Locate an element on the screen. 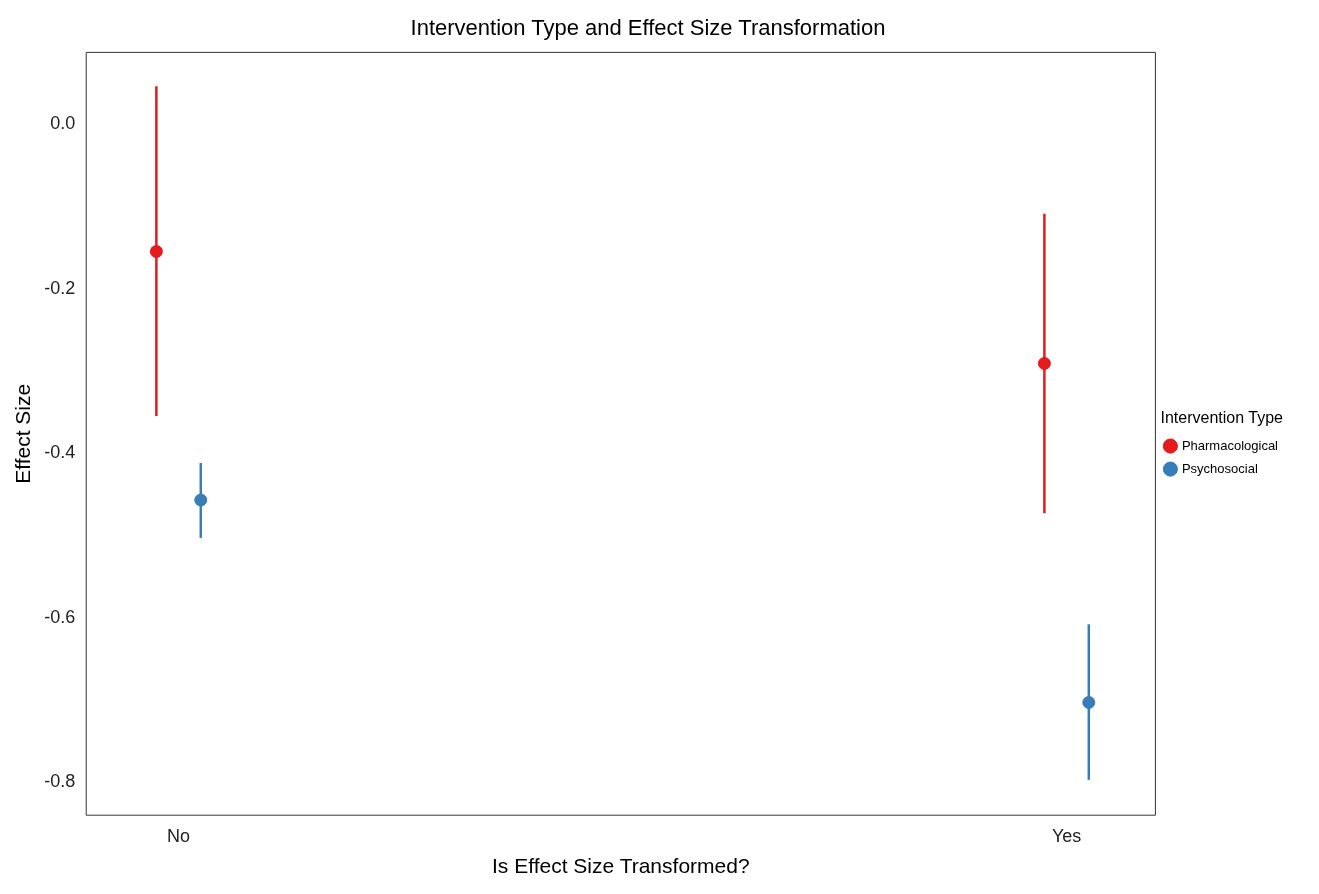  y-tick-label: -0.2 is located at coordinates (60, 287).